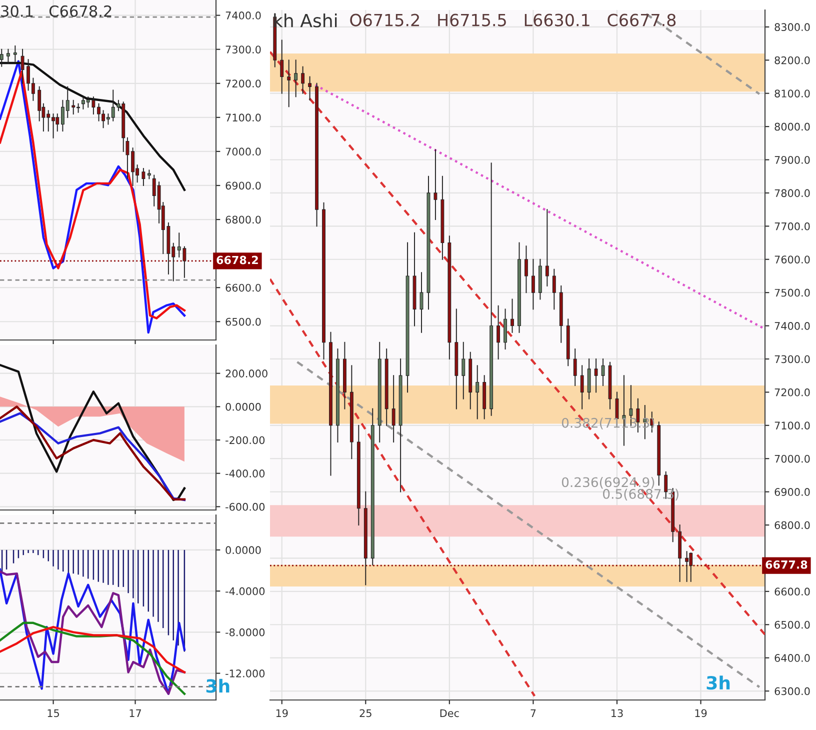 The width and height of the screenshot is (816, 730). Describe the element at coordinates (449, 713) in the screenshot. I see `x-tick-label: Dec` at that location.